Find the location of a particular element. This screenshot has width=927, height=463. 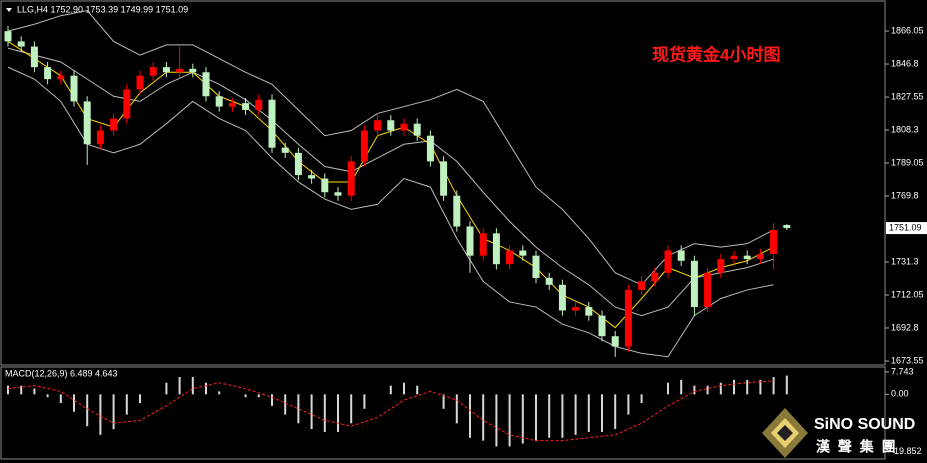

last-price-label: 1751.09 is located at coordinates (905, 227).